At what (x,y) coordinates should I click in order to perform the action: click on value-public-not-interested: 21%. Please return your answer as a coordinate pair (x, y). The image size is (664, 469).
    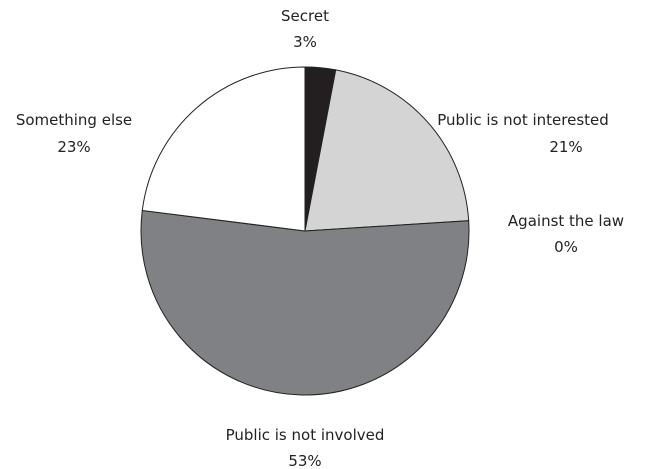
    Looking at the image, I should click on (565, 147).